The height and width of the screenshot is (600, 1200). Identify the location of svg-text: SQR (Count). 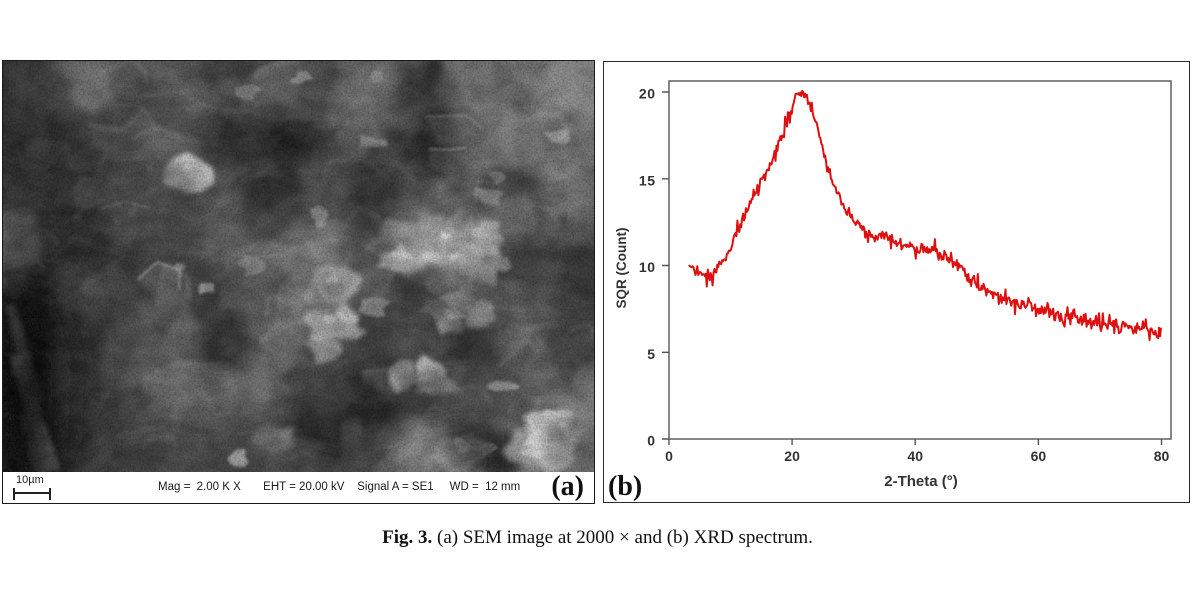
(621, 268).